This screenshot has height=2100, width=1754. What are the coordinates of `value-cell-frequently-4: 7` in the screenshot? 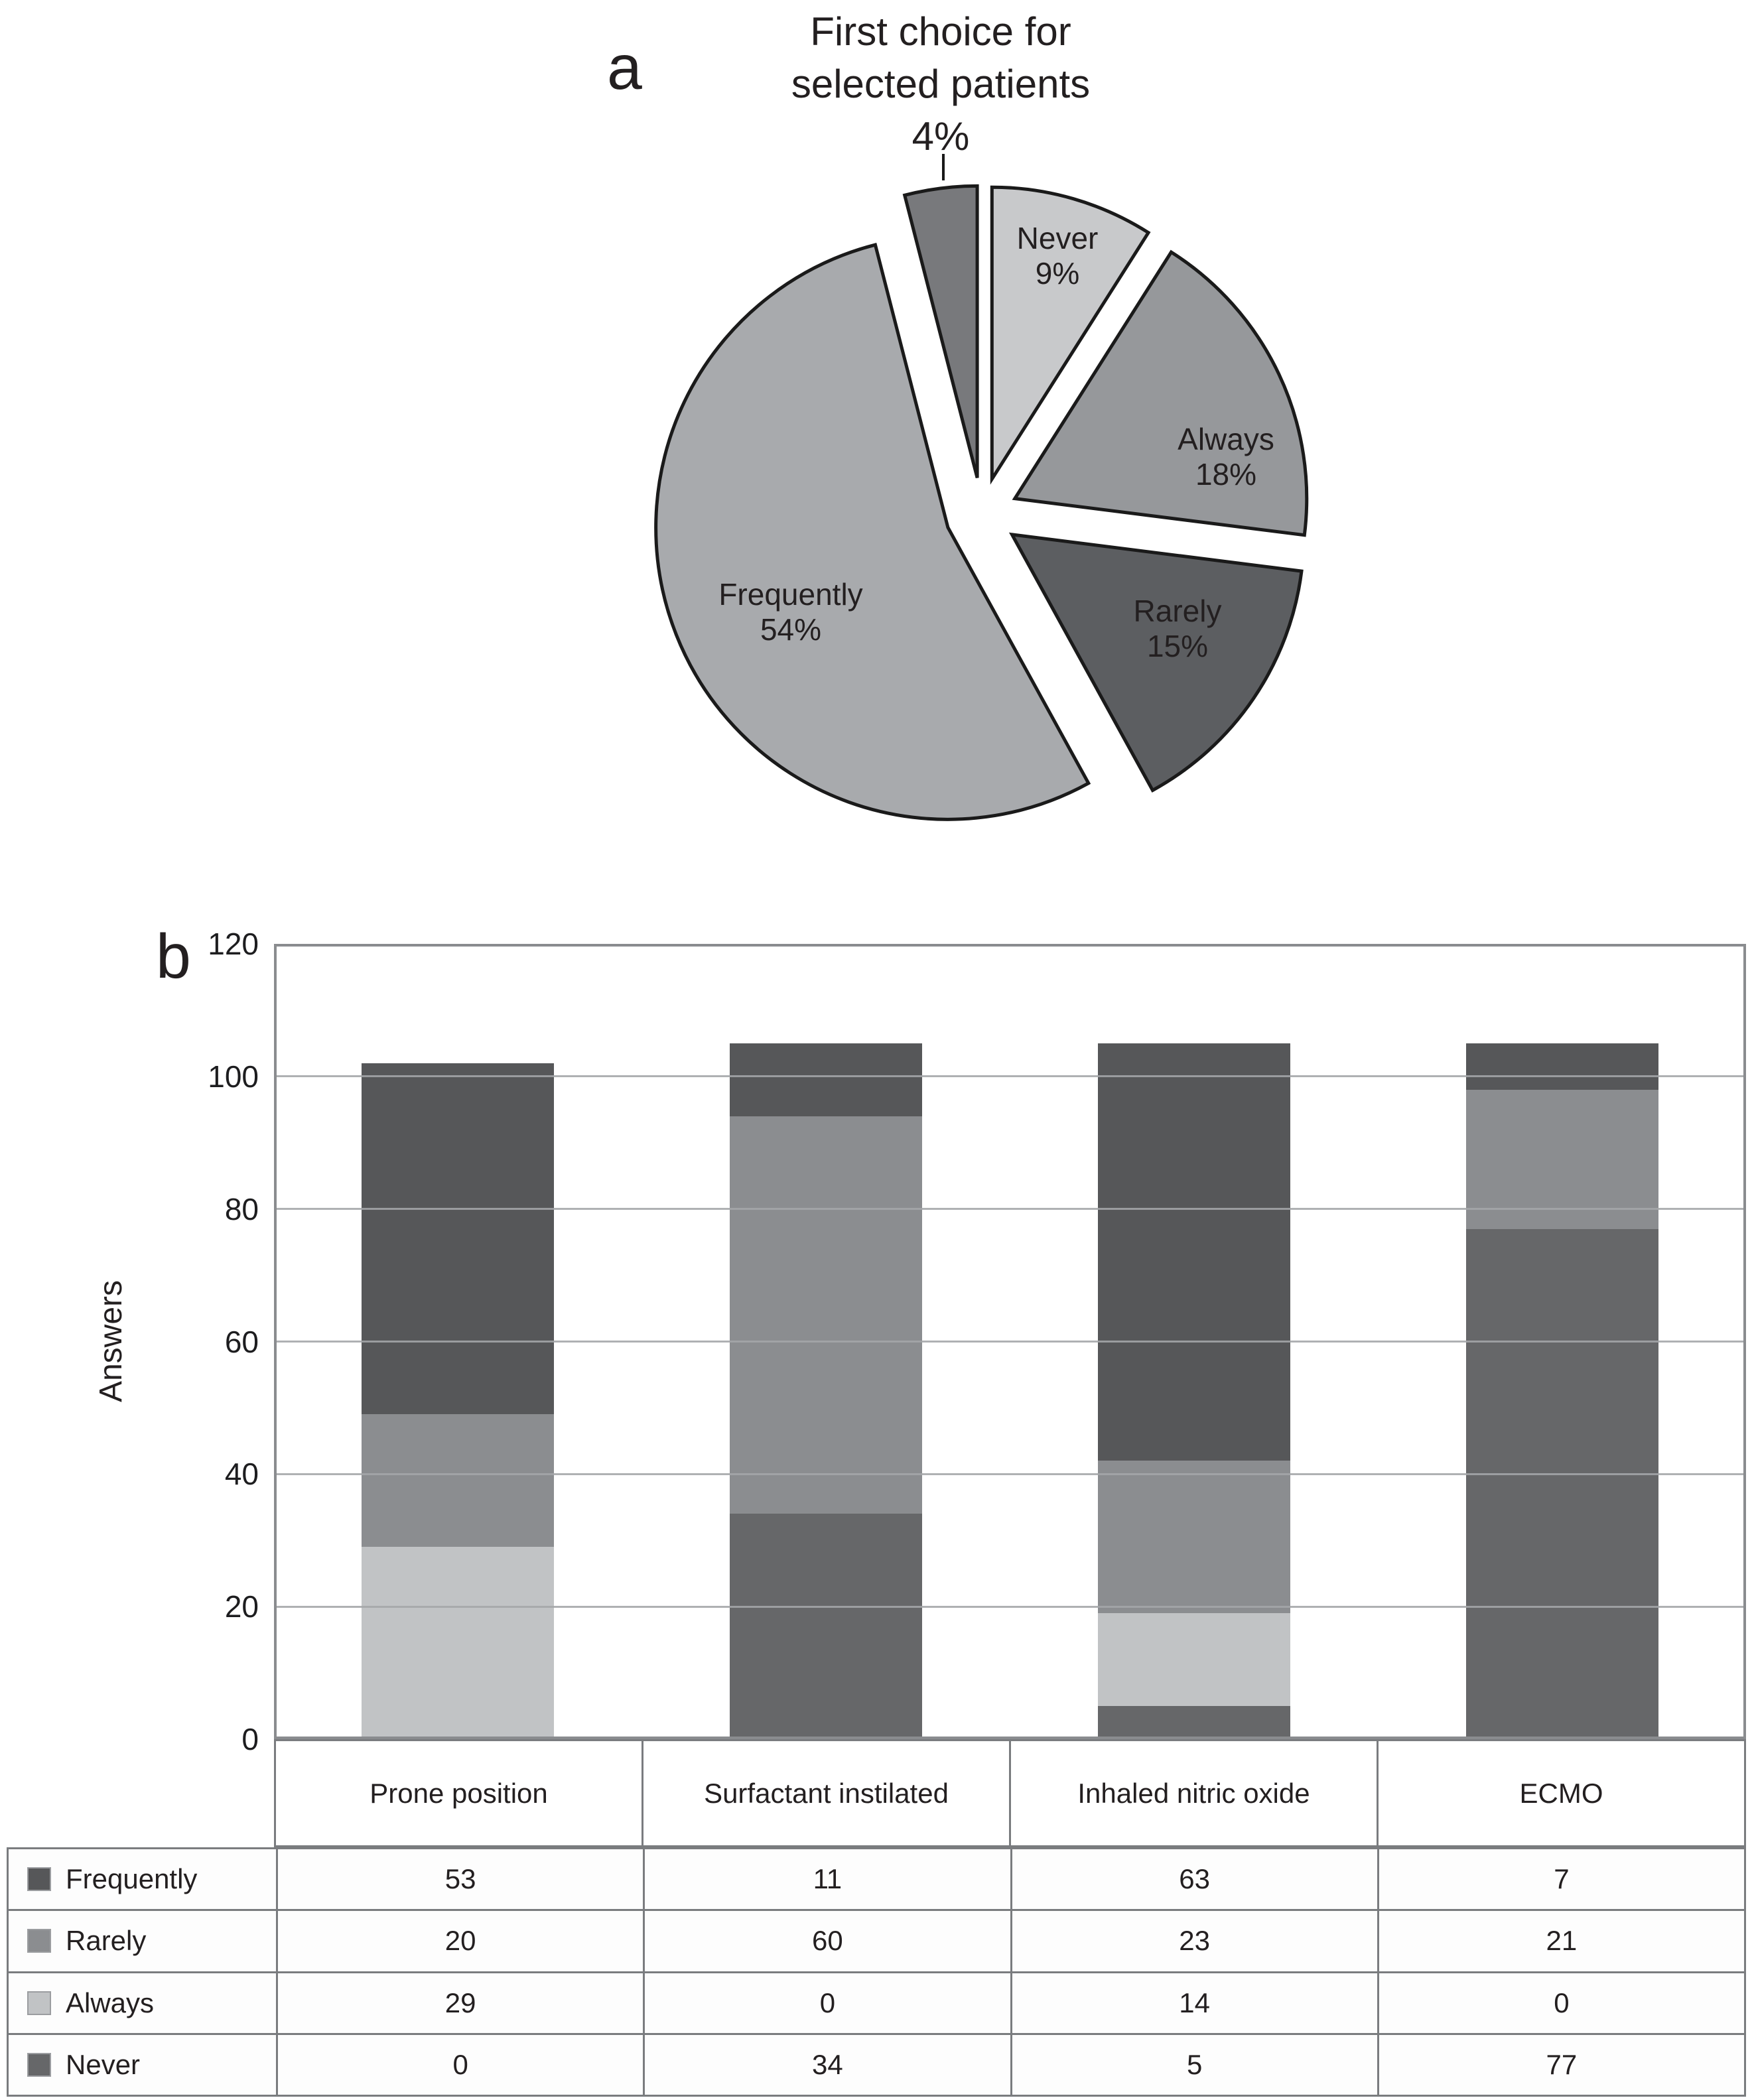 It's located at (1561, 1879).